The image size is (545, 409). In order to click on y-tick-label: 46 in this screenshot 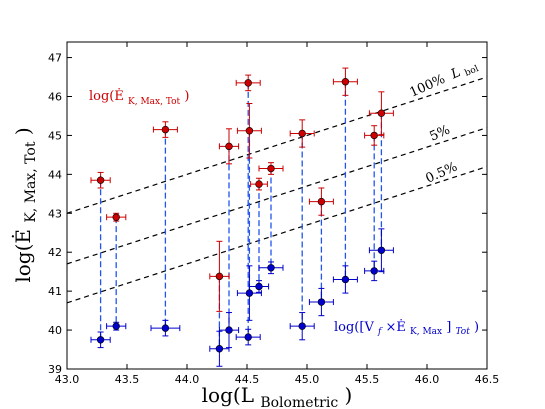, I will do `click(55, 97)`.